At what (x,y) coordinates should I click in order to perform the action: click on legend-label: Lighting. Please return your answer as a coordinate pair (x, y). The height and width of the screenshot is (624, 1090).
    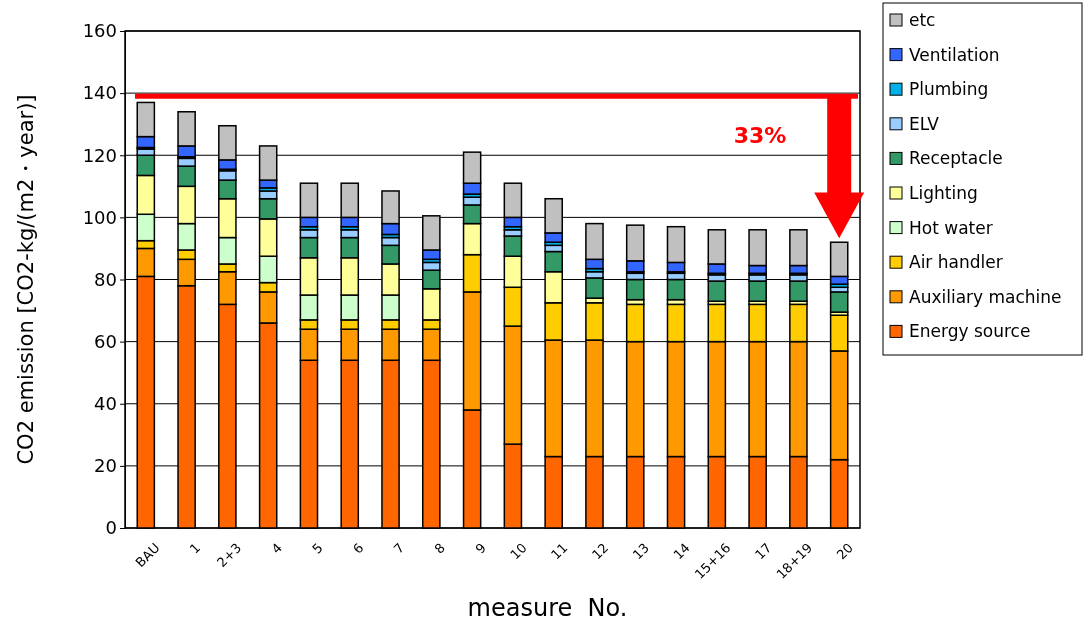
    Looking at the image, I should click on (943, 193).